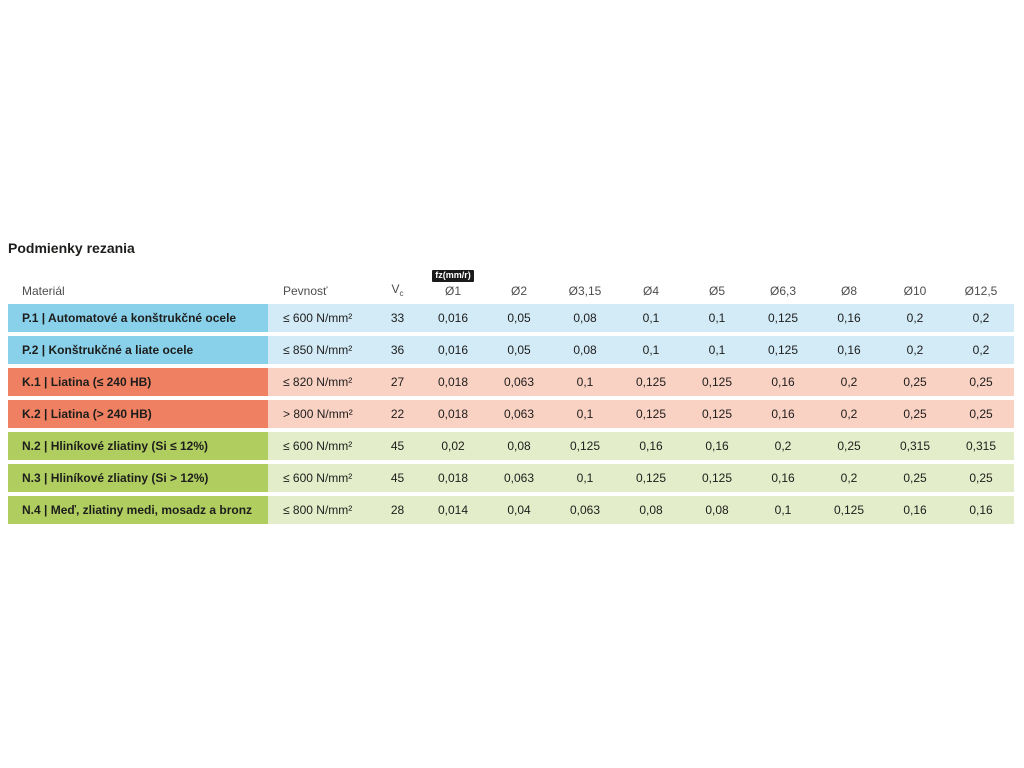 Image resolution: width=1024 pixels, height=768 pixels. Describe the element at coordinates (585, 510) in the screenshot. I see `feed-cell-d3: 0,063` at that location.